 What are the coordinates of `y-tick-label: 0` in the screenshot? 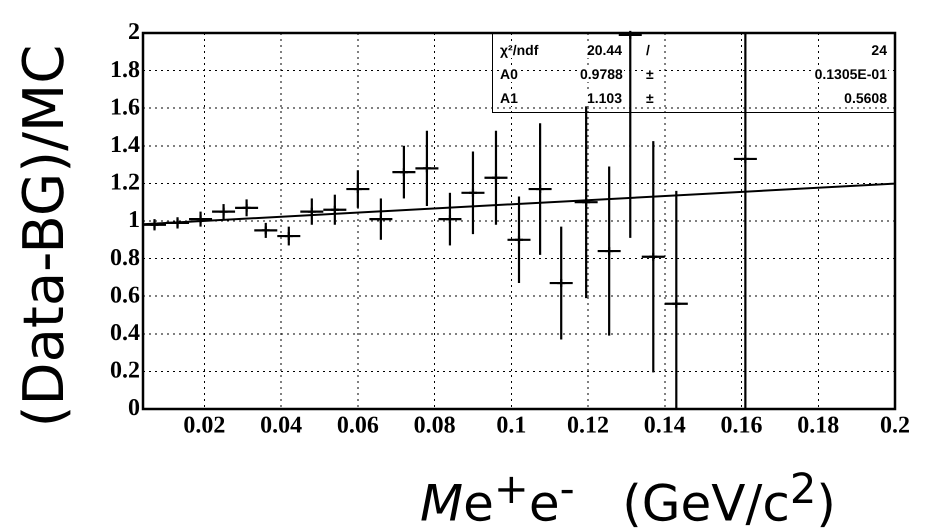 It's located at (134, 408).